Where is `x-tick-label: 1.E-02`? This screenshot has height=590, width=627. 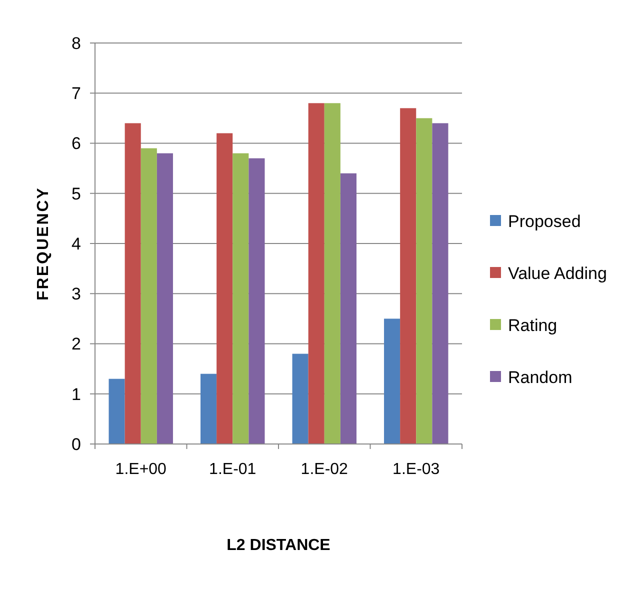
x-tick-label: 1.E-02 is located at coordinates (324, 469).